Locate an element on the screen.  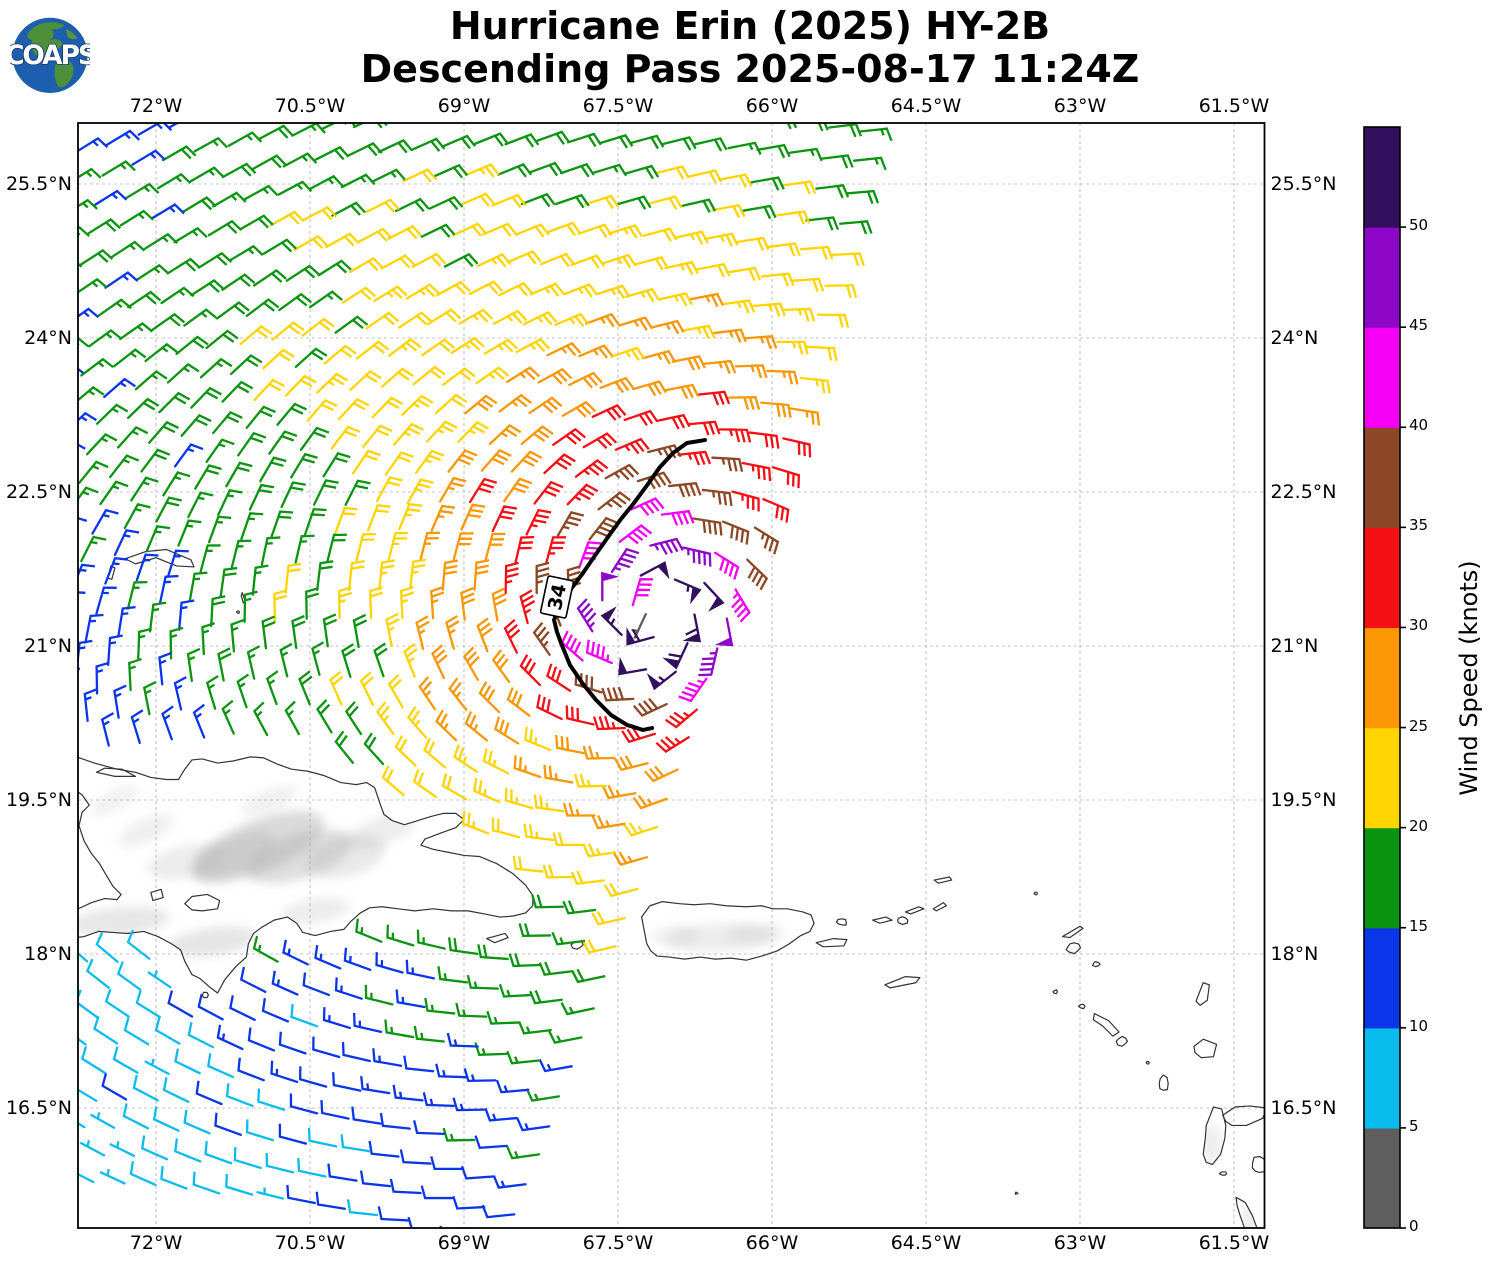
x-tick-top: 70.5°W is located at coordinates (310, 106).